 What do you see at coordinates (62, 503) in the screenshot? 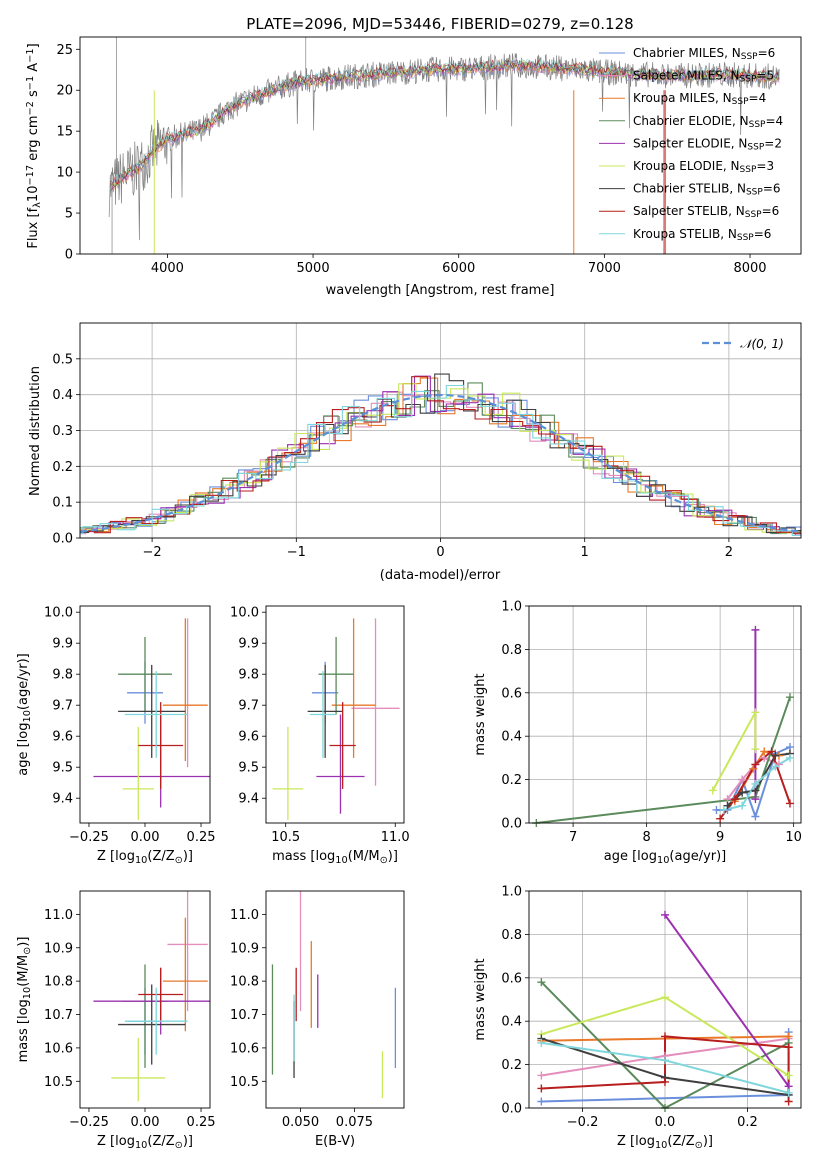
I see `y-tick-label: 0.1` at bounding box center [62, 503].